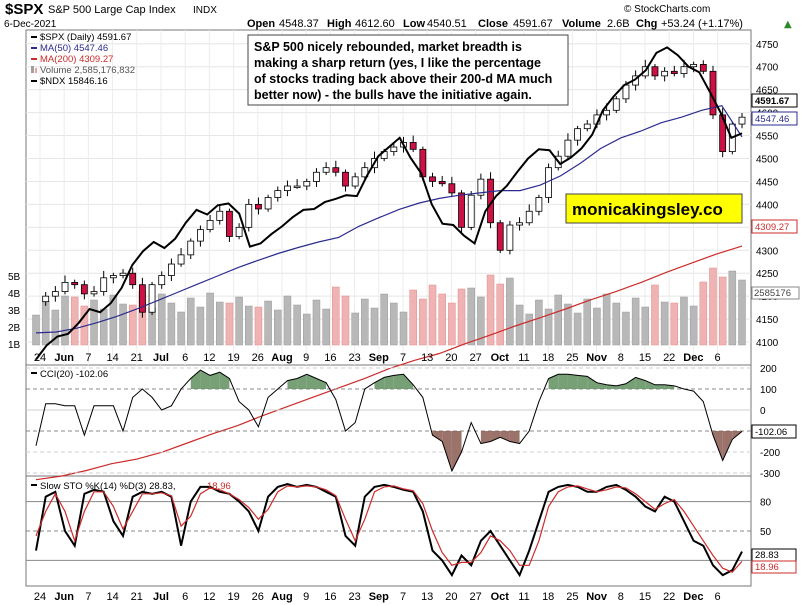 Image resolution: width=803 pixels, height=605 pixels. What do you see at coordinates (14, 311) in the screenshot?
I see `volume-y-axis: 1B 2B 3B 4B 5B` at bounding box center [14, 311].